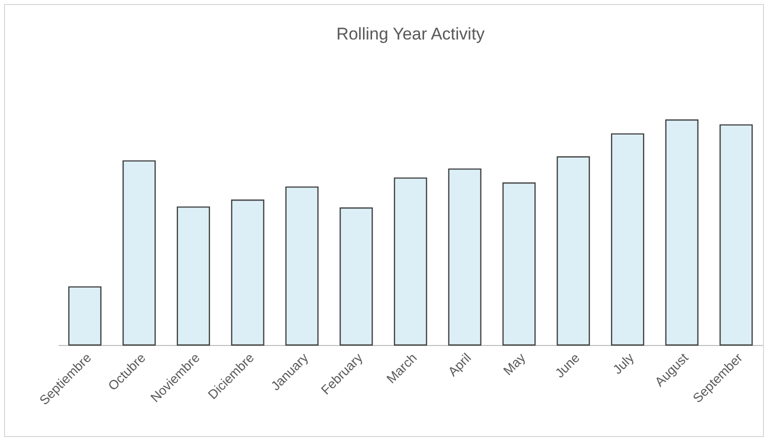 This screenshot has height=443, width=770. I want to click on x-tick-label: July, so click(624, 364).